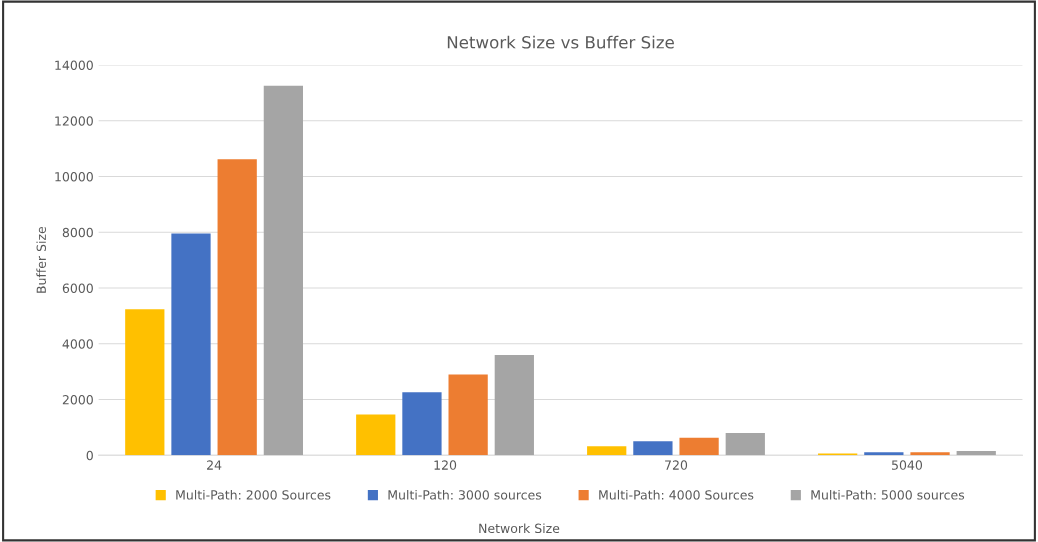 The height and width of the screenshot is (542, 1038). What do you see at coordinates (907, 465) in the screenshot?
I see `x-tick-label: 5040` at bounding box center [907, 465].